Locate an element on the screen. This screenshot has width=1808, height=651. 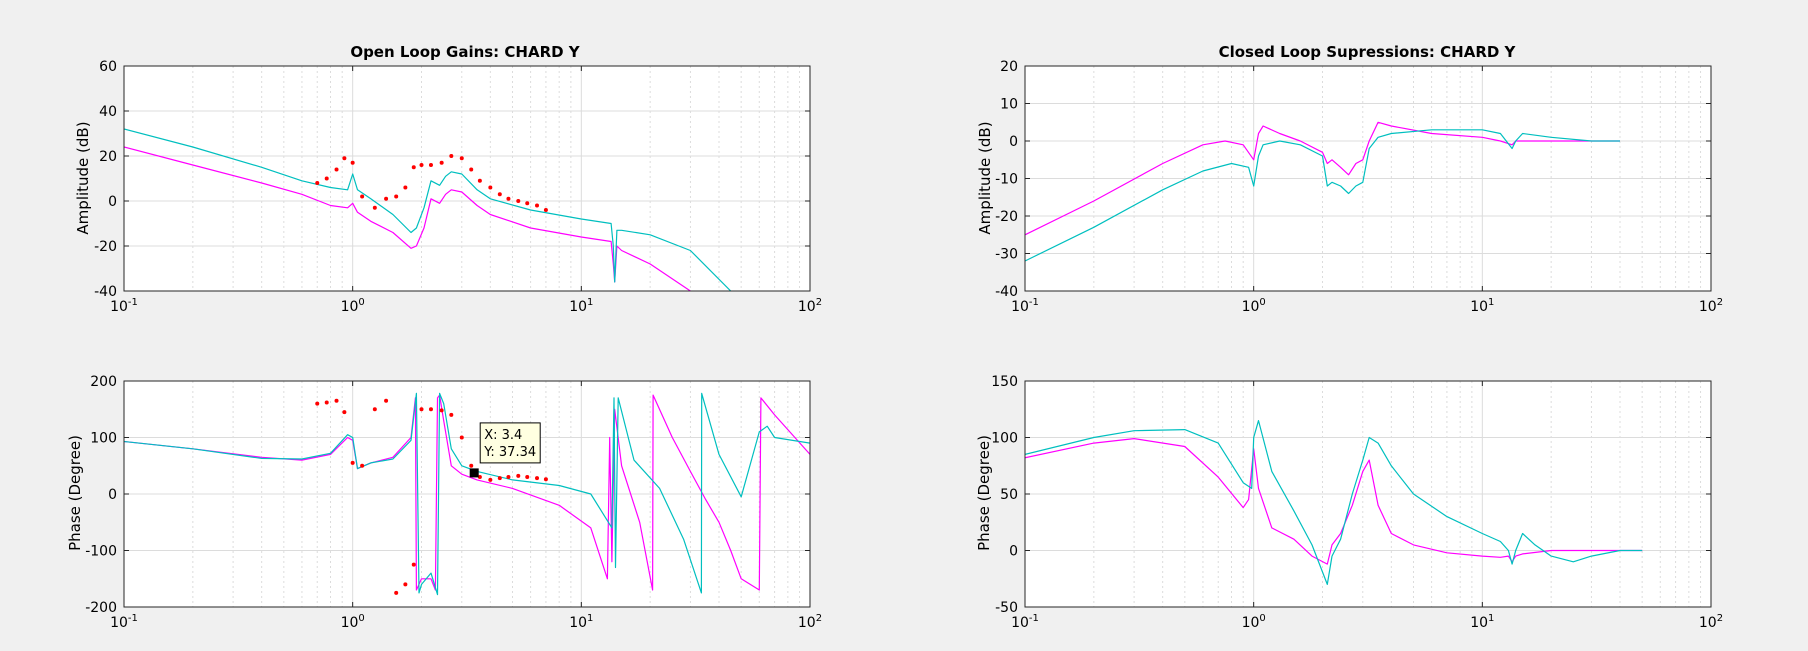
data-tip-x: X: 3.4 is located at coordinates (503, 435).